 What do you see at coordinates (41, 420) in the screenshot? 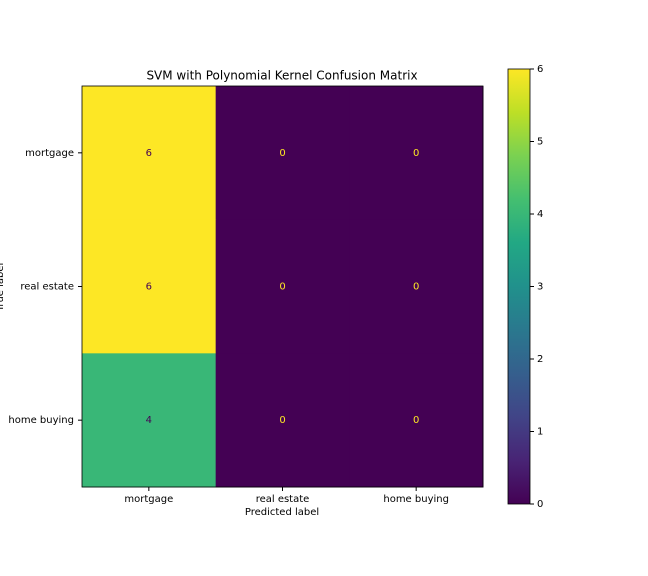
I see `y-tick-label: home buying` at bounding box center [41, 420].